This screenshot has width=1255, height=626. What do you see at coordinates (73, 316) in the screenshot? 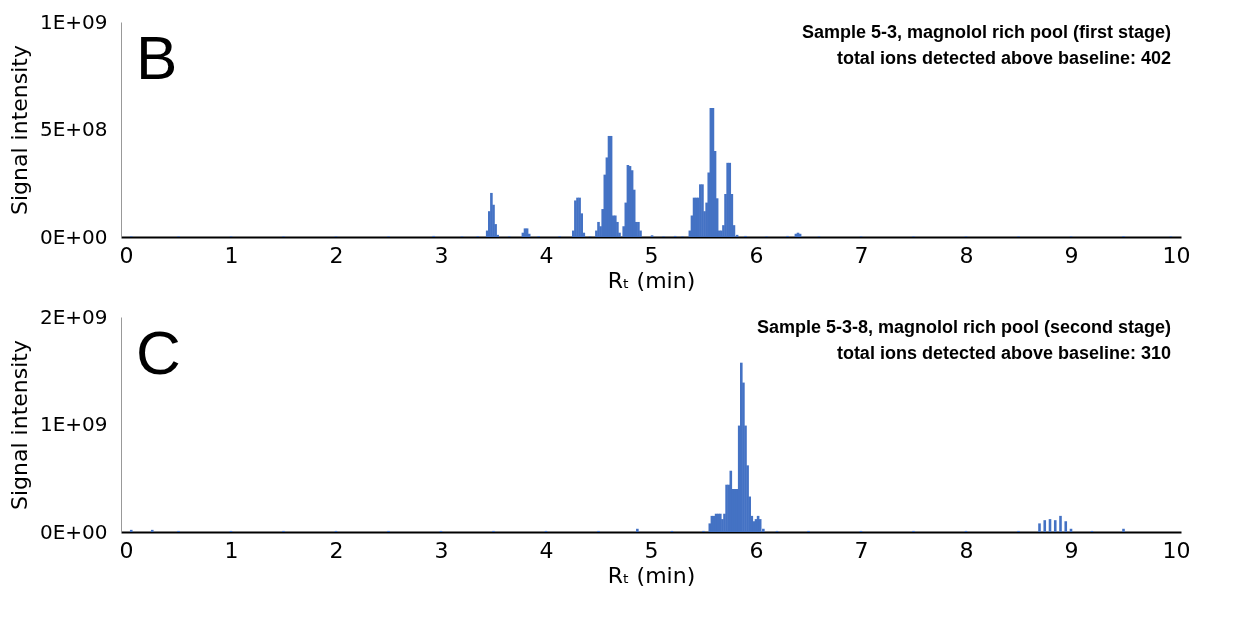
I see `y-tick-label: 2E+09` at bounding box center [73, 316].